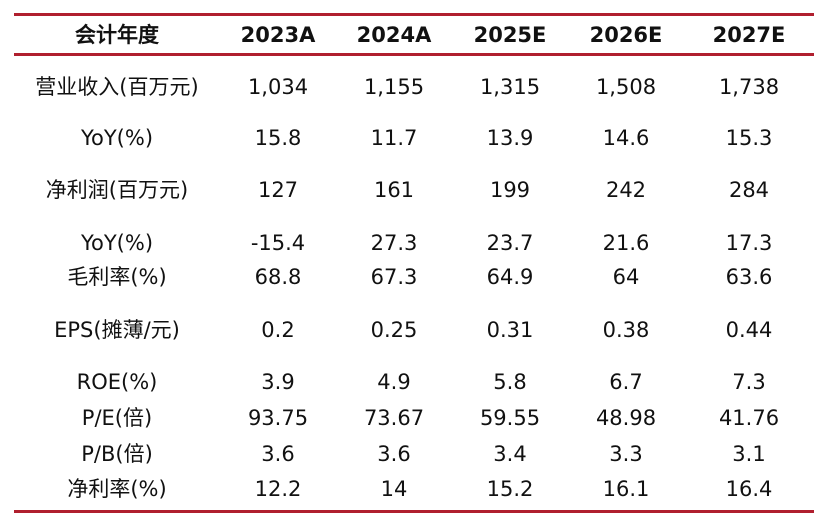  Describe the element at coordinates (749, 243) in the screenshot. I see `table-cell: 17.3` at that location.